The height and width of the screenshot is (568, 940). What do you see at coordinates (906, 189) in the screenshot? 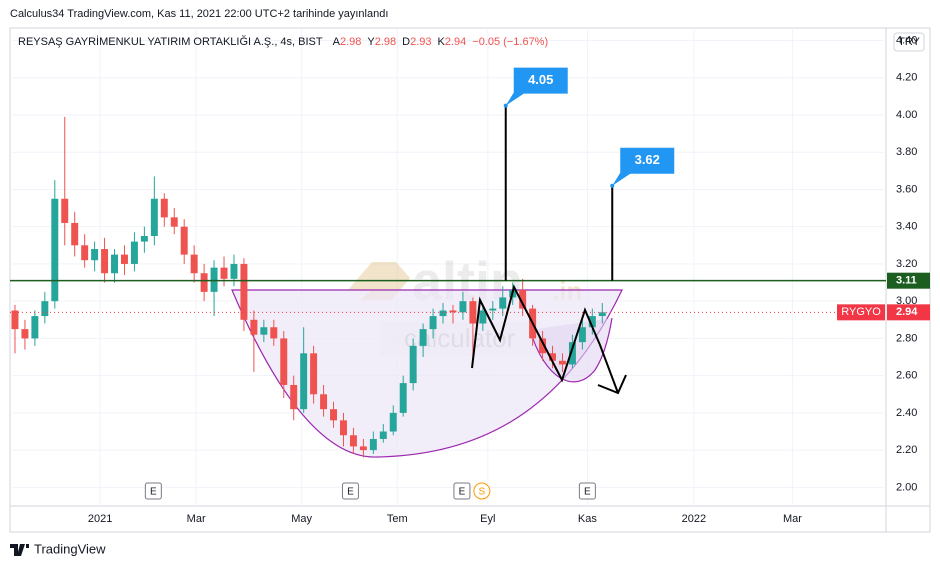
I see `y-tick-label: 3.60` at bounding box center [906, 189].